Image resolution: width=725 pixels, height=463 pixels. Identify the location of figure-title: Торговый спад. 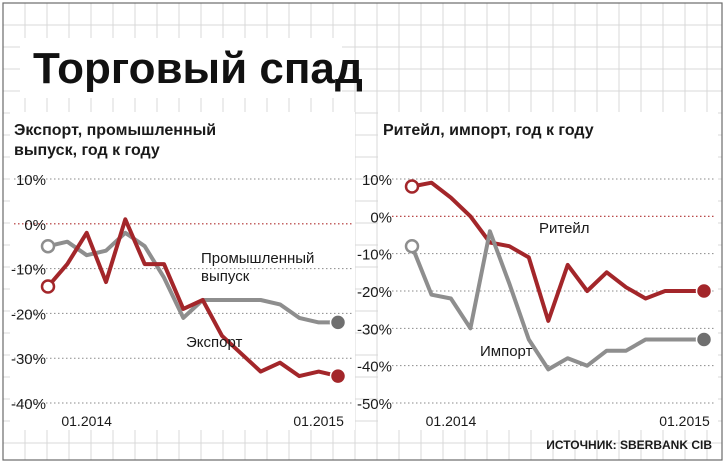
(198, 68).